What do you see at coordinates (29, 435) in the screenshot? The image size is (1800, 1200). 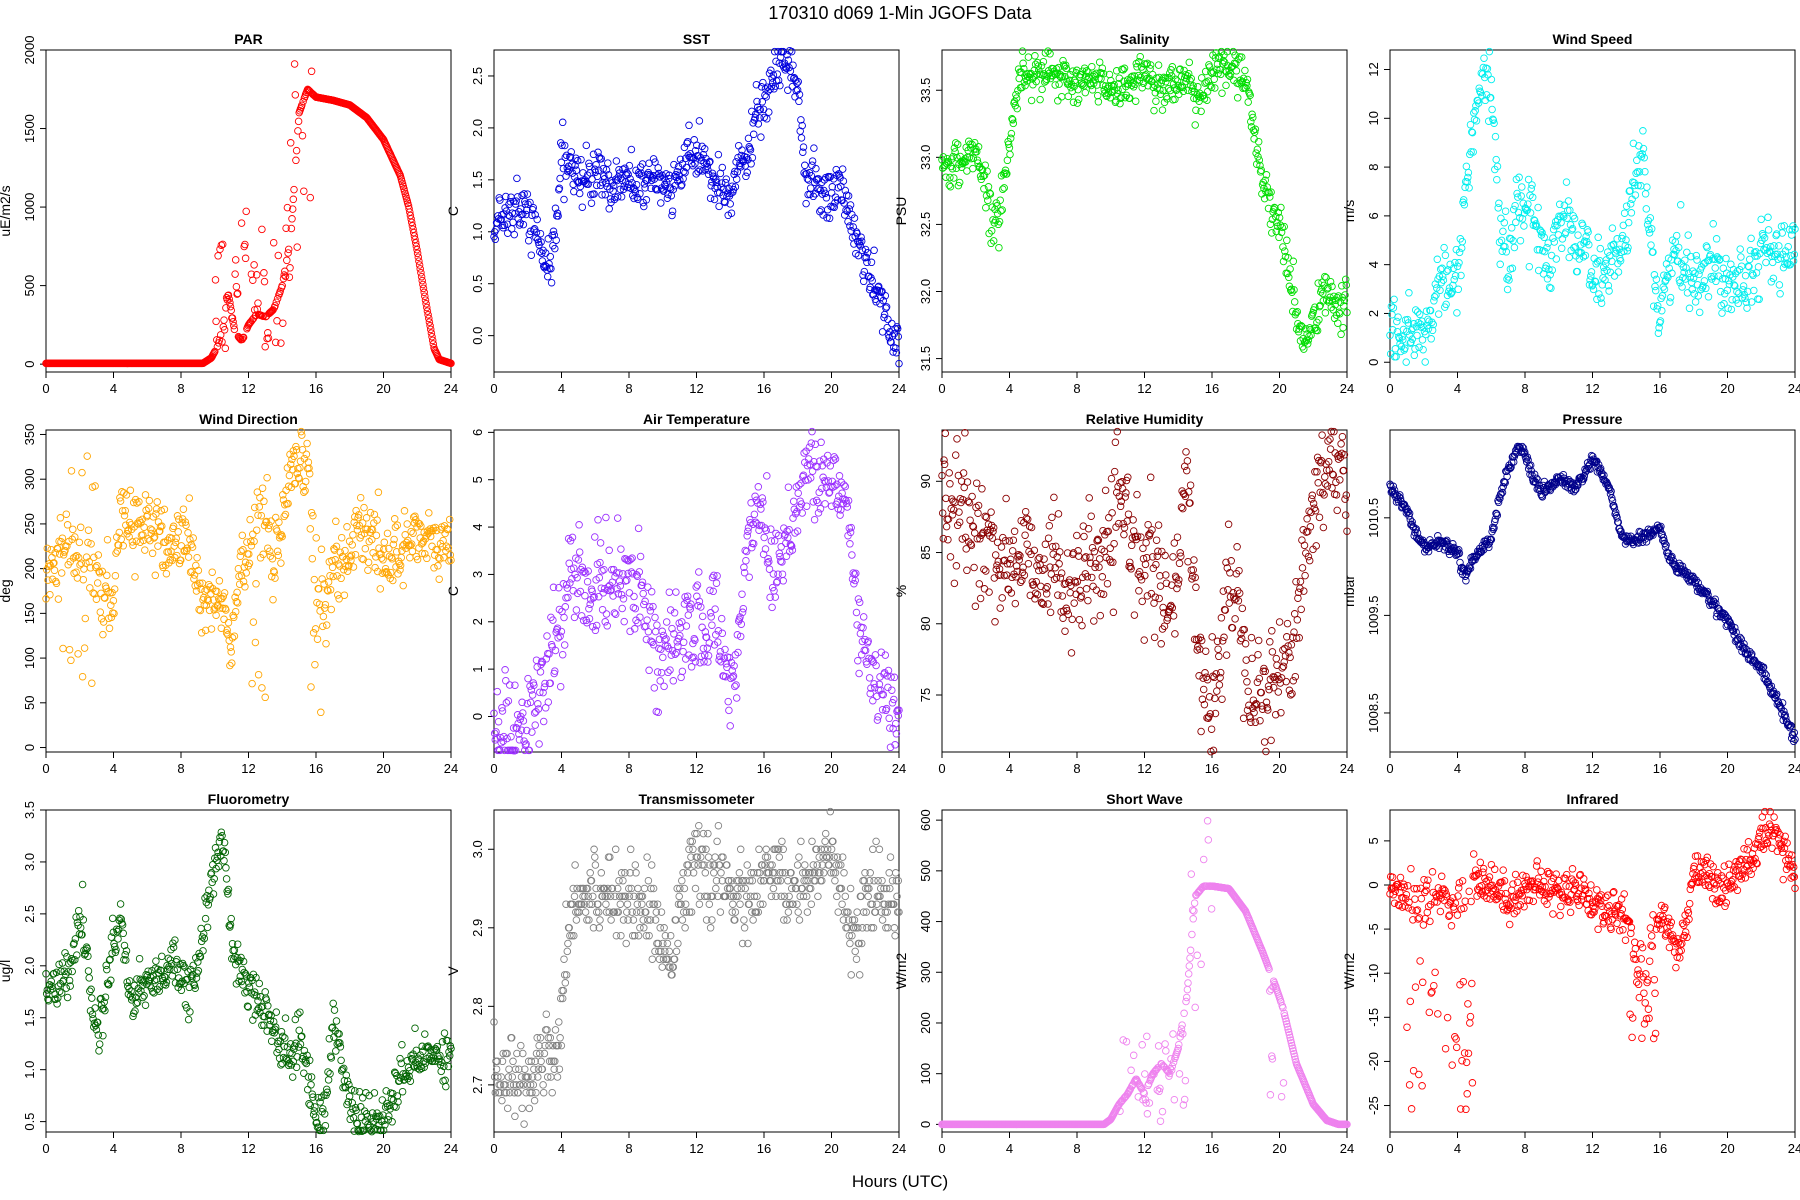 I see `y-tick-label: 350` at bounding box center [29, 435].